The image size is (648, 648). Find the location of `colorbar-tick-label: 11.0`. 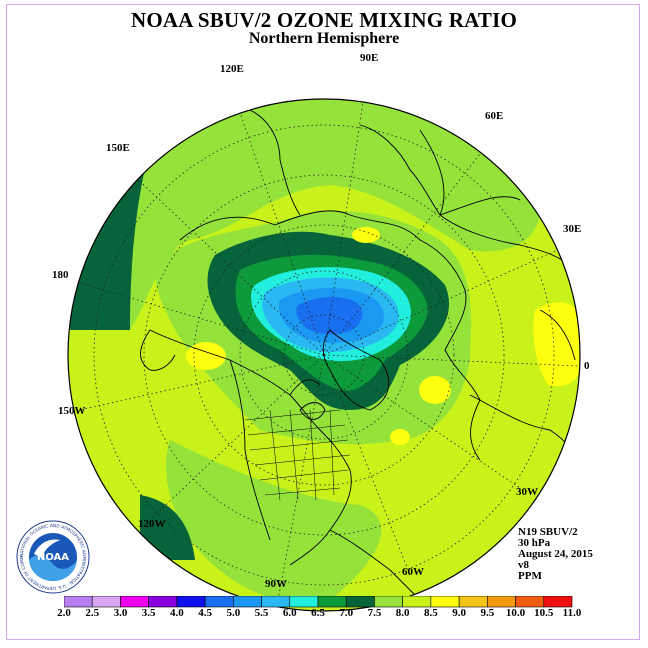

colorbar-tick-label: 11.0 is located at coordinates (572, 613).